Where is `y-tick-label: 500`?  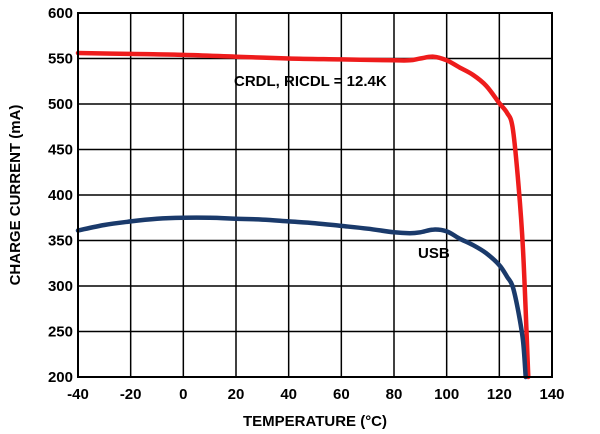 y-tick-label: 500 is located at coordinates (60, 104).